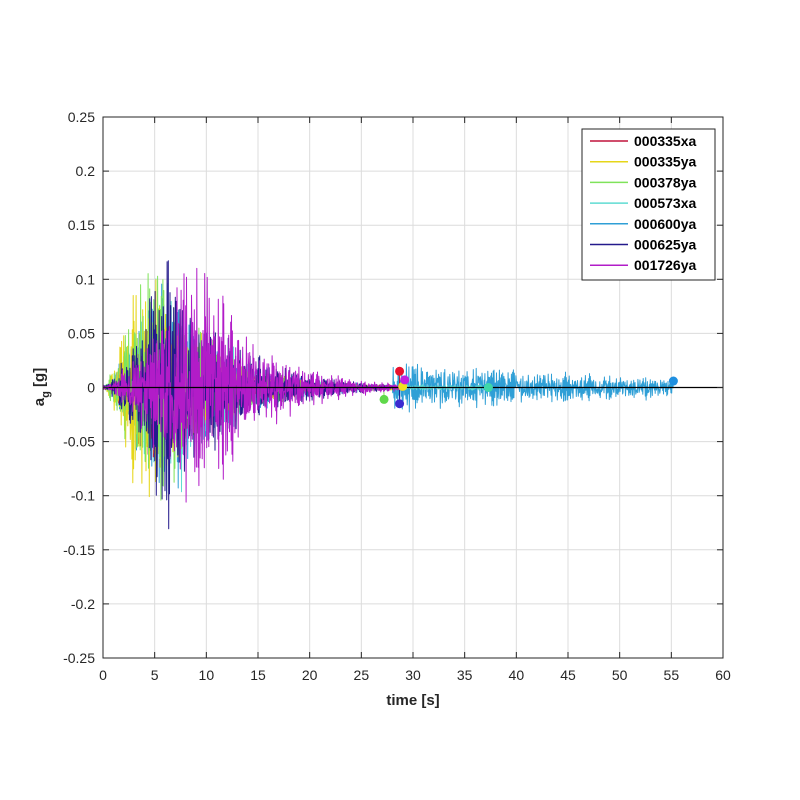 Image resolution: width=800 pixels, height=800 pixels. Describe the element at coordinates (39, 401) in the screenshot. I see `y-axis-label-main: a` at that location.